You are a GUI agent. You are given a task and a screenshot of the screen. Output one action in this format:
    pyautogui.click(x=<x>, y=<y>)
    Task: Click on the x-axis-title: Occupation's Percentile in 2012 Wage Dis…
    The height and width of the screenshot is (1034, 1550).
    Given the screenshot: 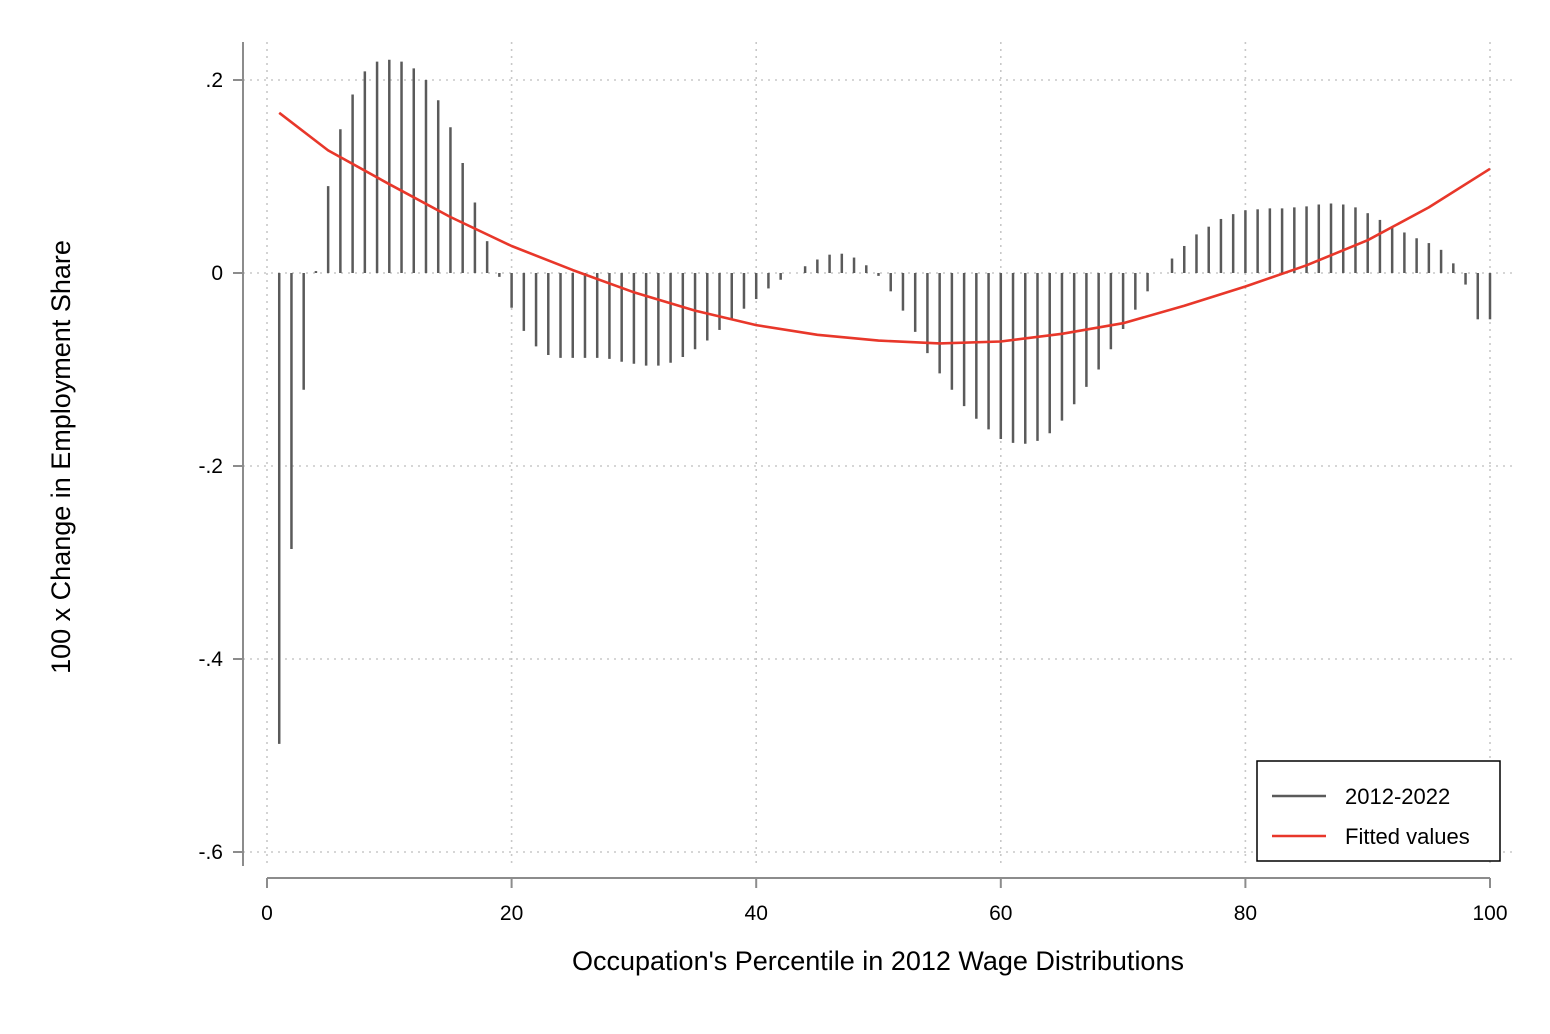 What is the action you would take?
    pyautogui.click(x=878, y=961)
    